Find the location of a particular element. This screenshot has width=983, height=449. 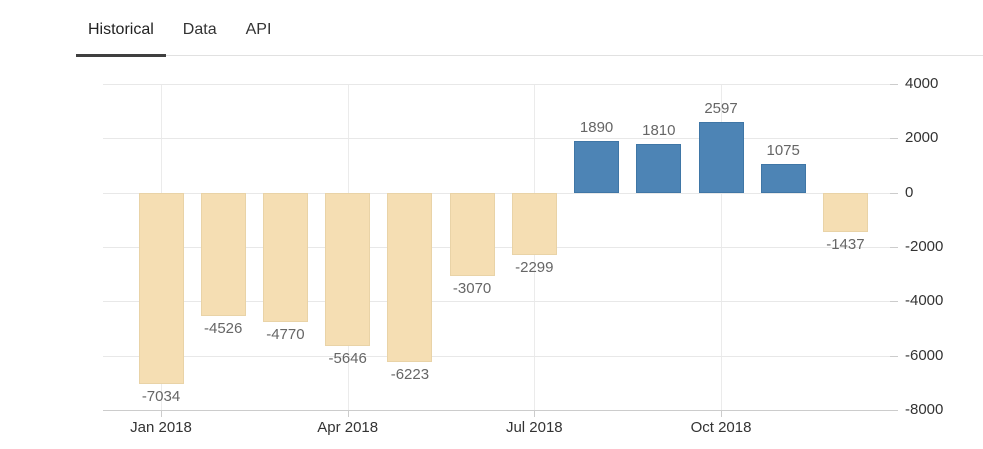

bar-value-label: 1810 is located at coordinates (659, 130).